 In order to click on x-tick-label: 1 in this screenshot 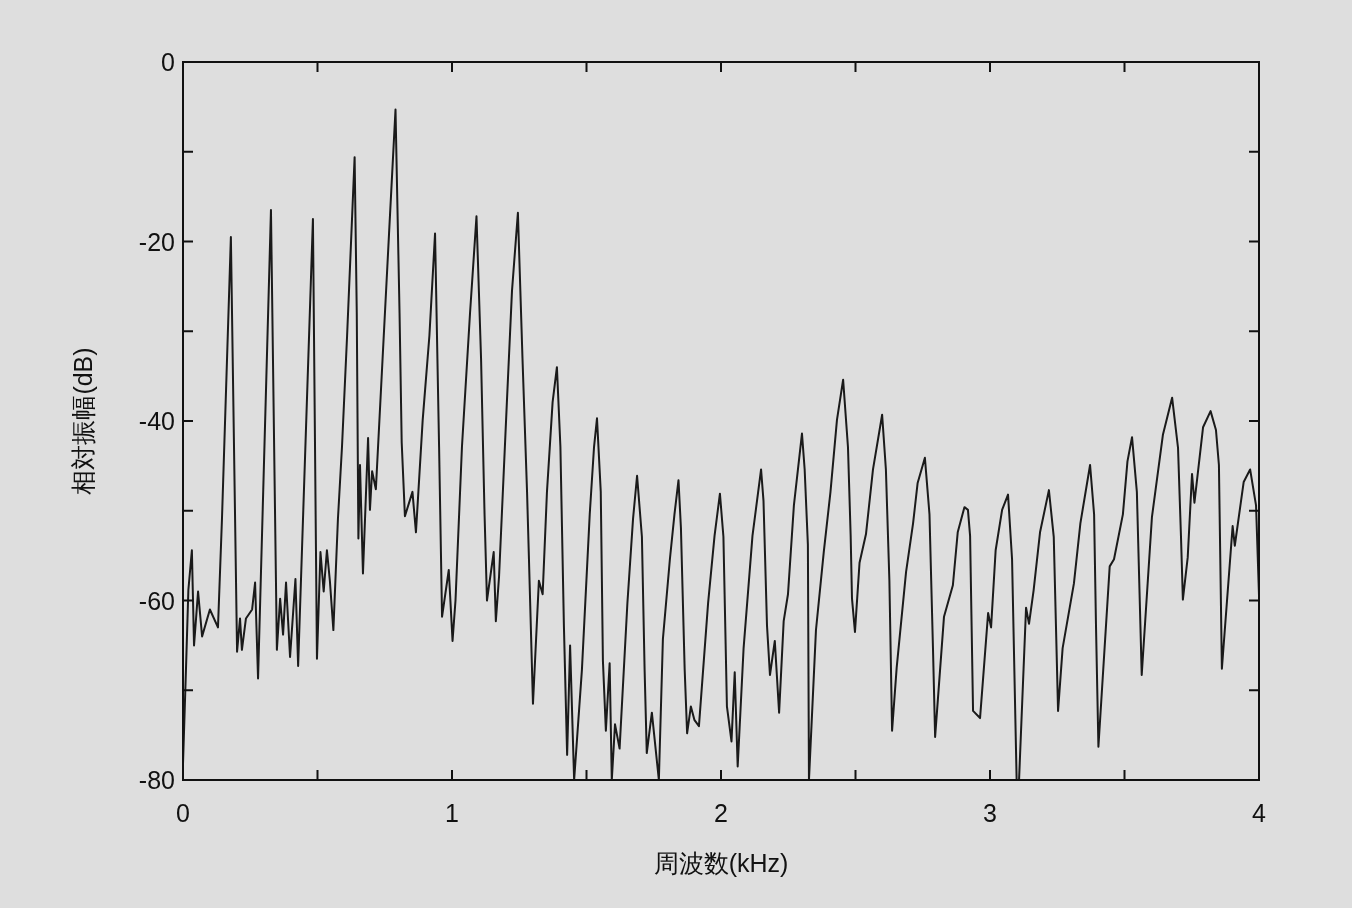, I will do `click(452, 813)`.